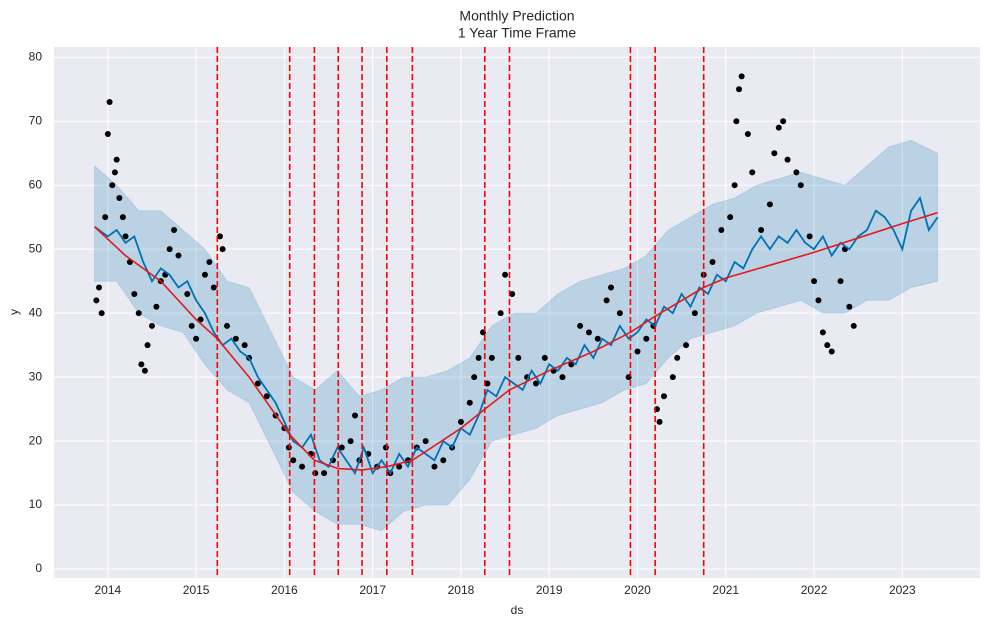 This screenshot has height=632, width=989. What do you see at coordinates (36, 56) in the screenshot?
I see `y-tick-label: 80` at bounding box center [36, 56].